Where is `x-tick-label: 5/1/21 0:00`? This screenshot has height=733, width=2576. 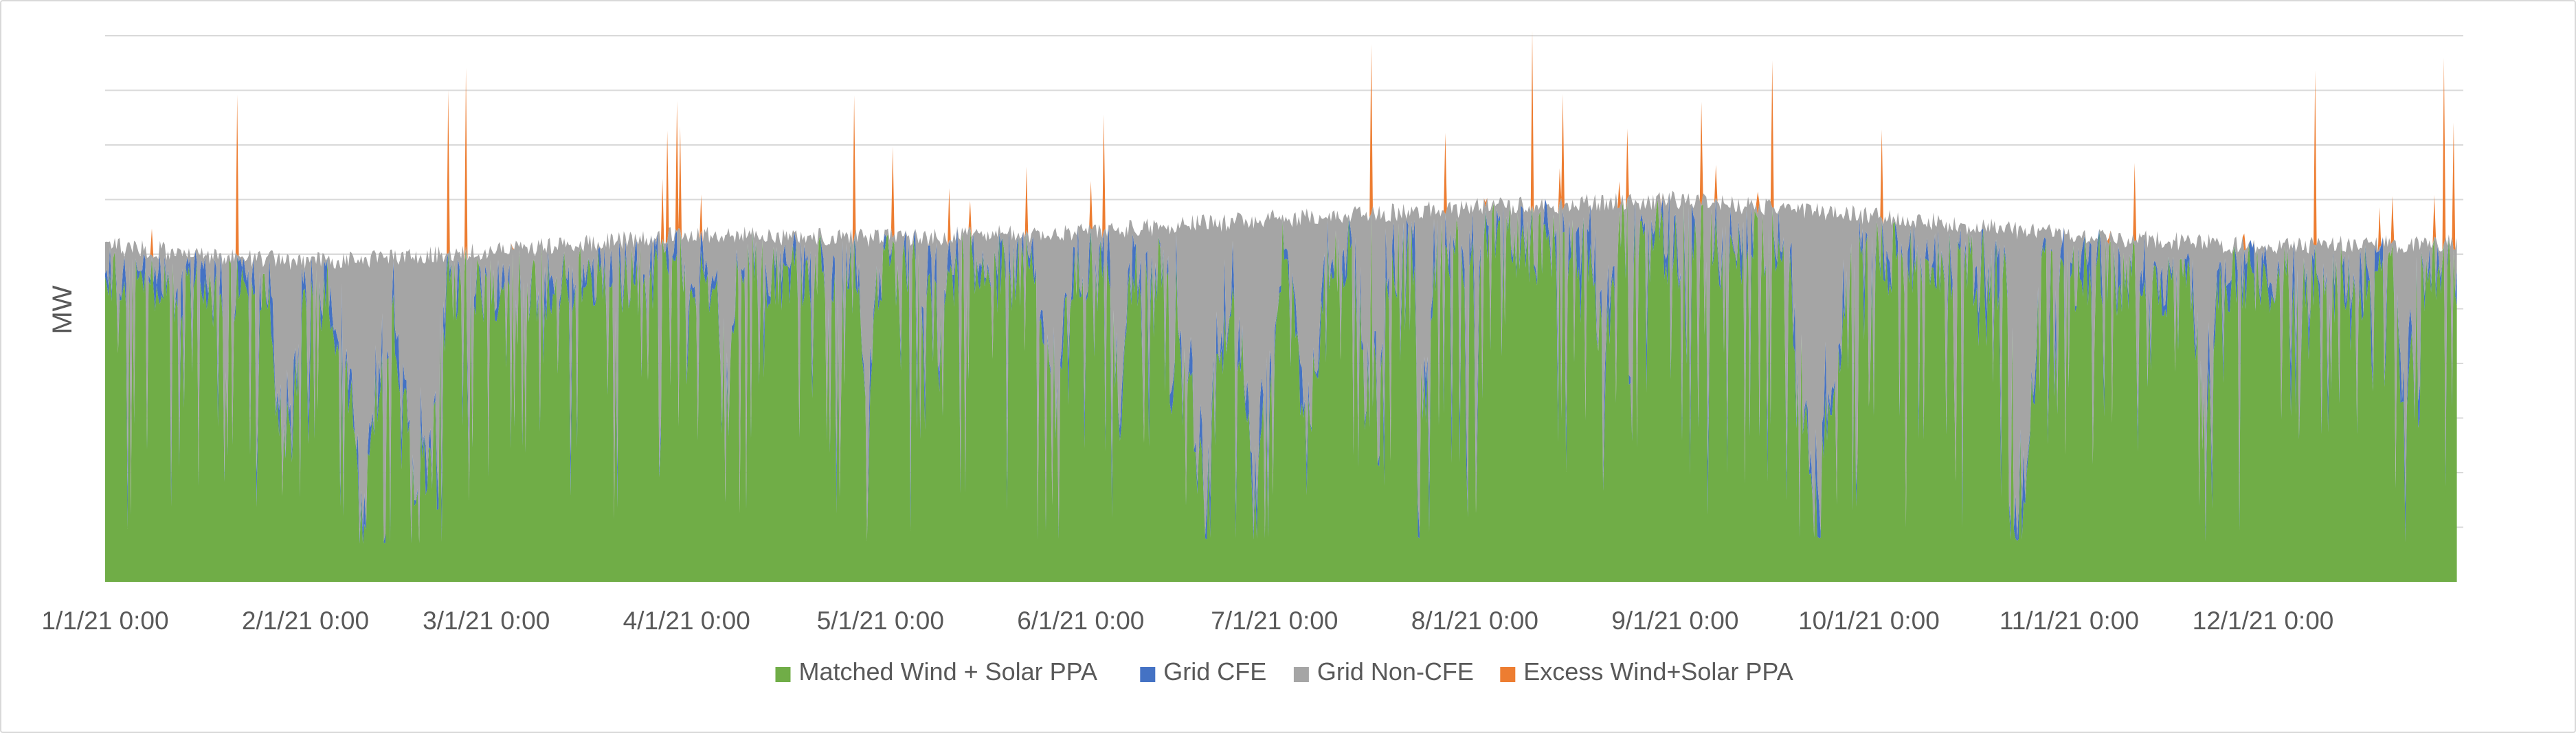
x-tick-label: 5/1/21 0:00 is located at coordinates (880, 621).